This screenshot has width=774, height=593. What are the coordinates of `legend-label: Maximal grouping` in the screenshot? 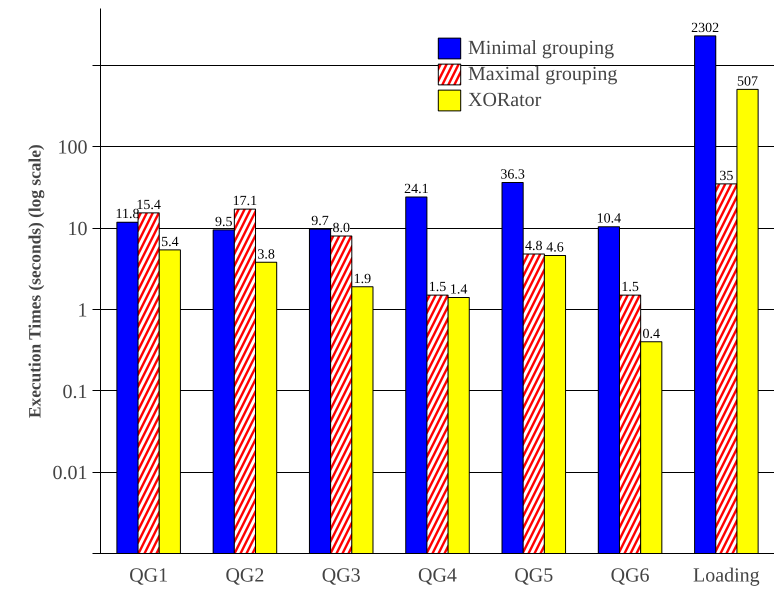 It's located at (543, 74).